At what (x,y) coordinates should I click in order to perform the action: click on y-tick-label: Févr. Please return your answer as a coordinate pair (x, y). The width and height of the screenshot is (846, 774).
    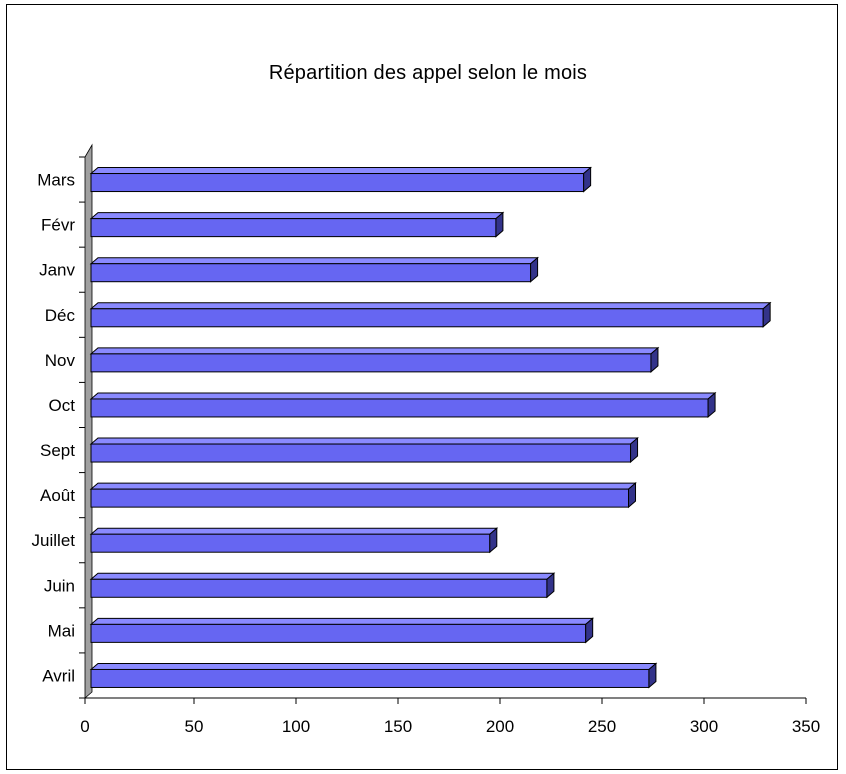
    Looking at the image, I should click on (58, 225).